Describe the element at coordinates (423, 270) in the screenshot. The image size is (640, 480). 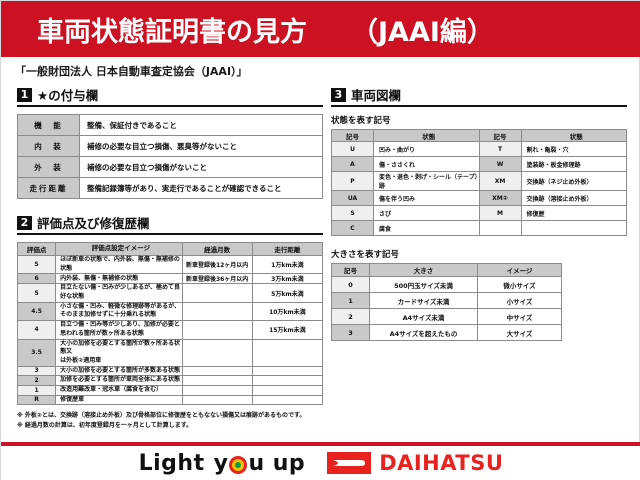
I see `column-header: 大きさ` at that location.